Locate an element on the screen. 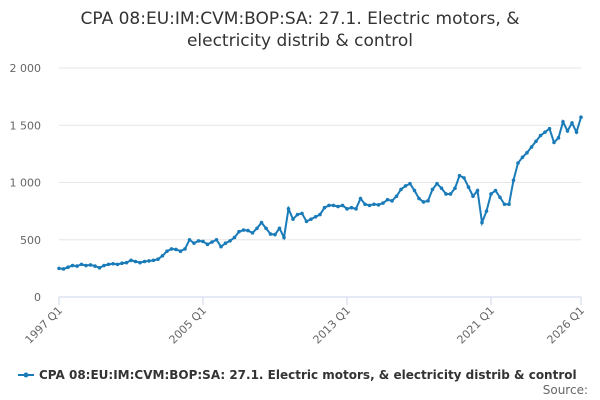  y-tick-label: 500 is located at coordinates (30, 240).